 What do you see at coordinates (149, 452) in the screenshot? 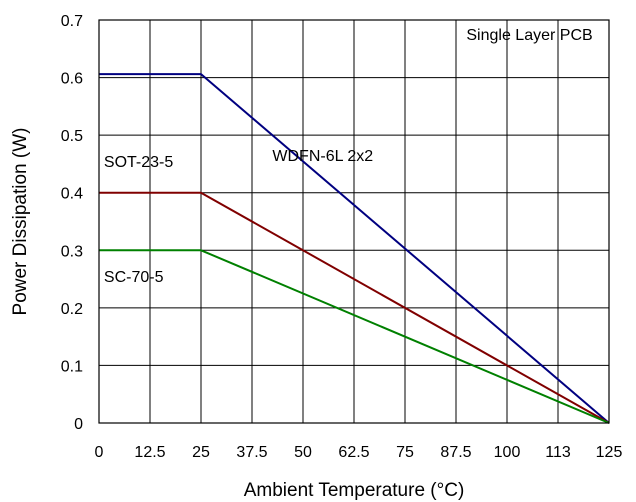
I see `x-tick-label: 12.5` at bounding box center [149, 452].